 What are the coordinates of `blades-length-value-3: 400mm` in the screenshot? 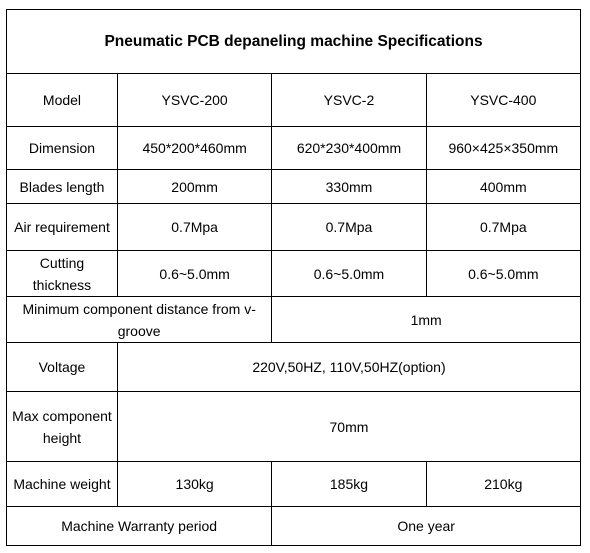 It's located at (503, 186).